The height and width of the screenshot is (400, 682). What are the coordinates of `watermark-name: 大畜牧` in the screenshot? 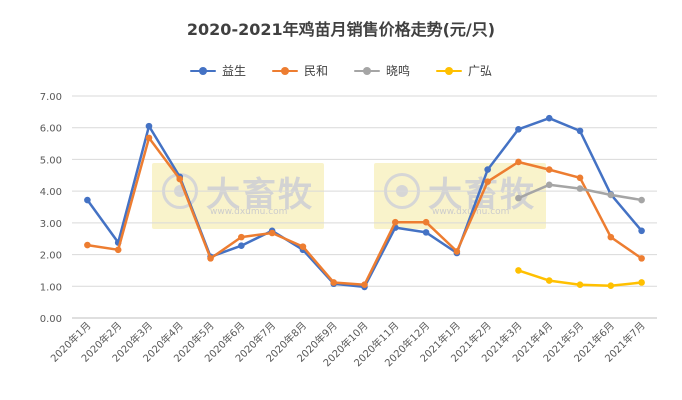 It's located at (260, 195).